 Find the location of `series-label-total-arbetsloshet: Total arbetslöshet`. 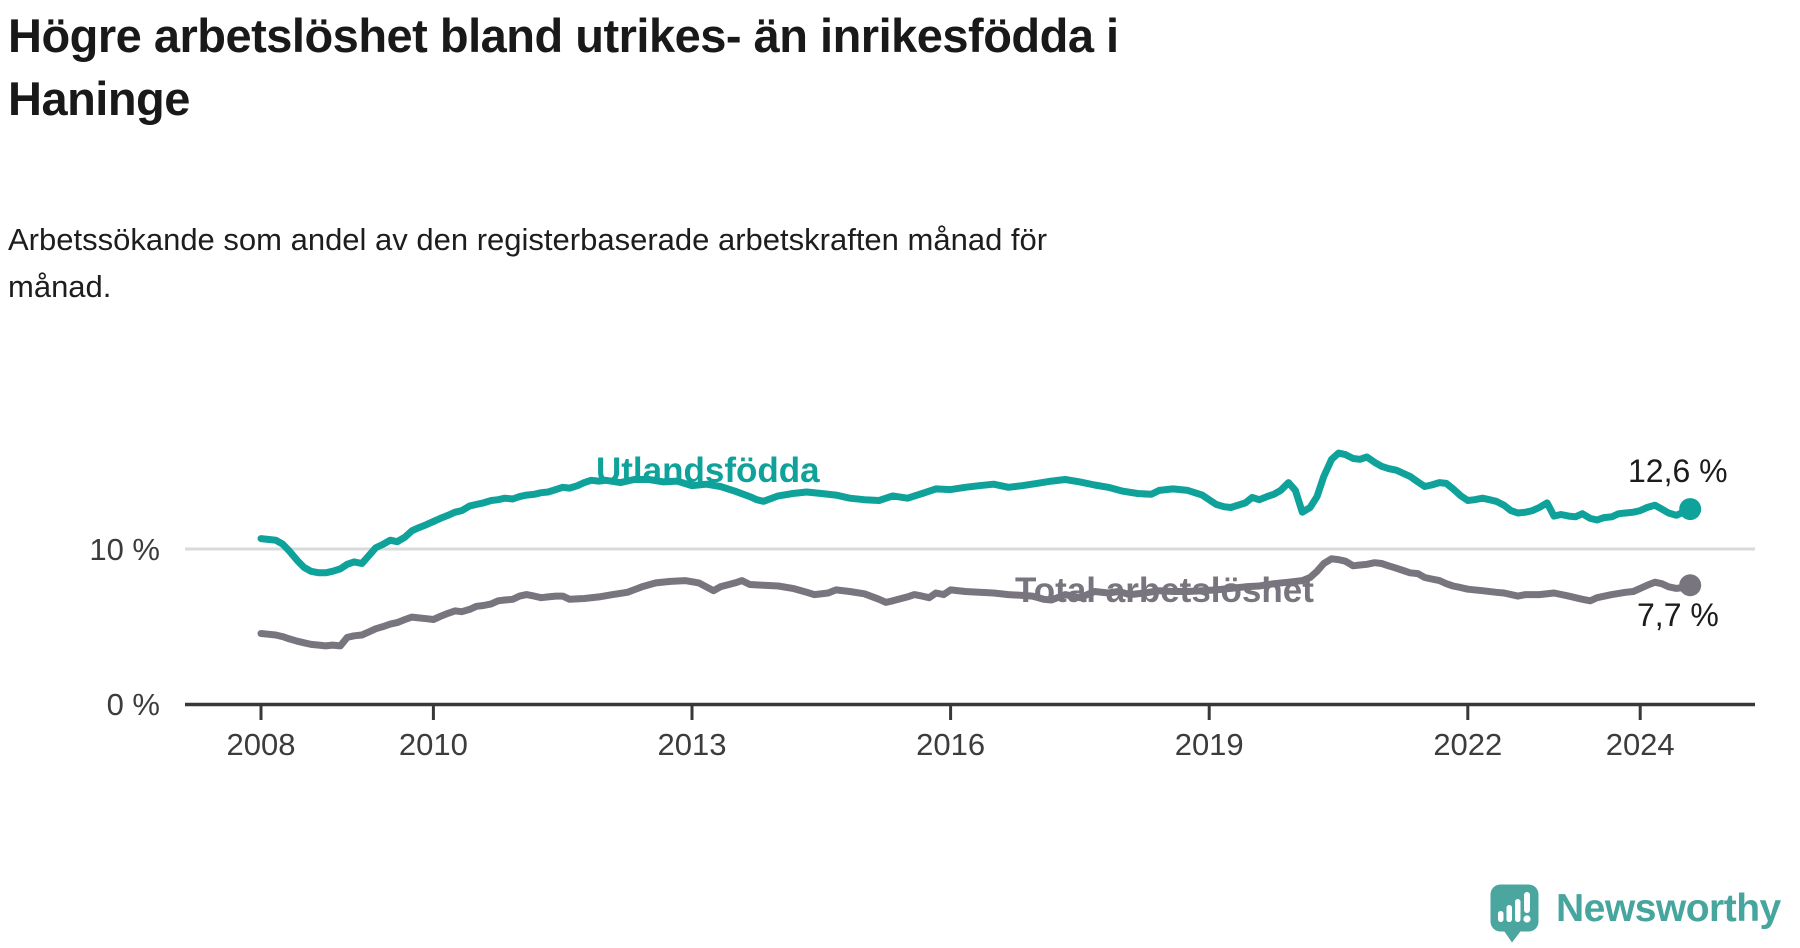

series-label-total-arbetsloshet: Total arbetslöshet is located at coordinates (1164, 590).